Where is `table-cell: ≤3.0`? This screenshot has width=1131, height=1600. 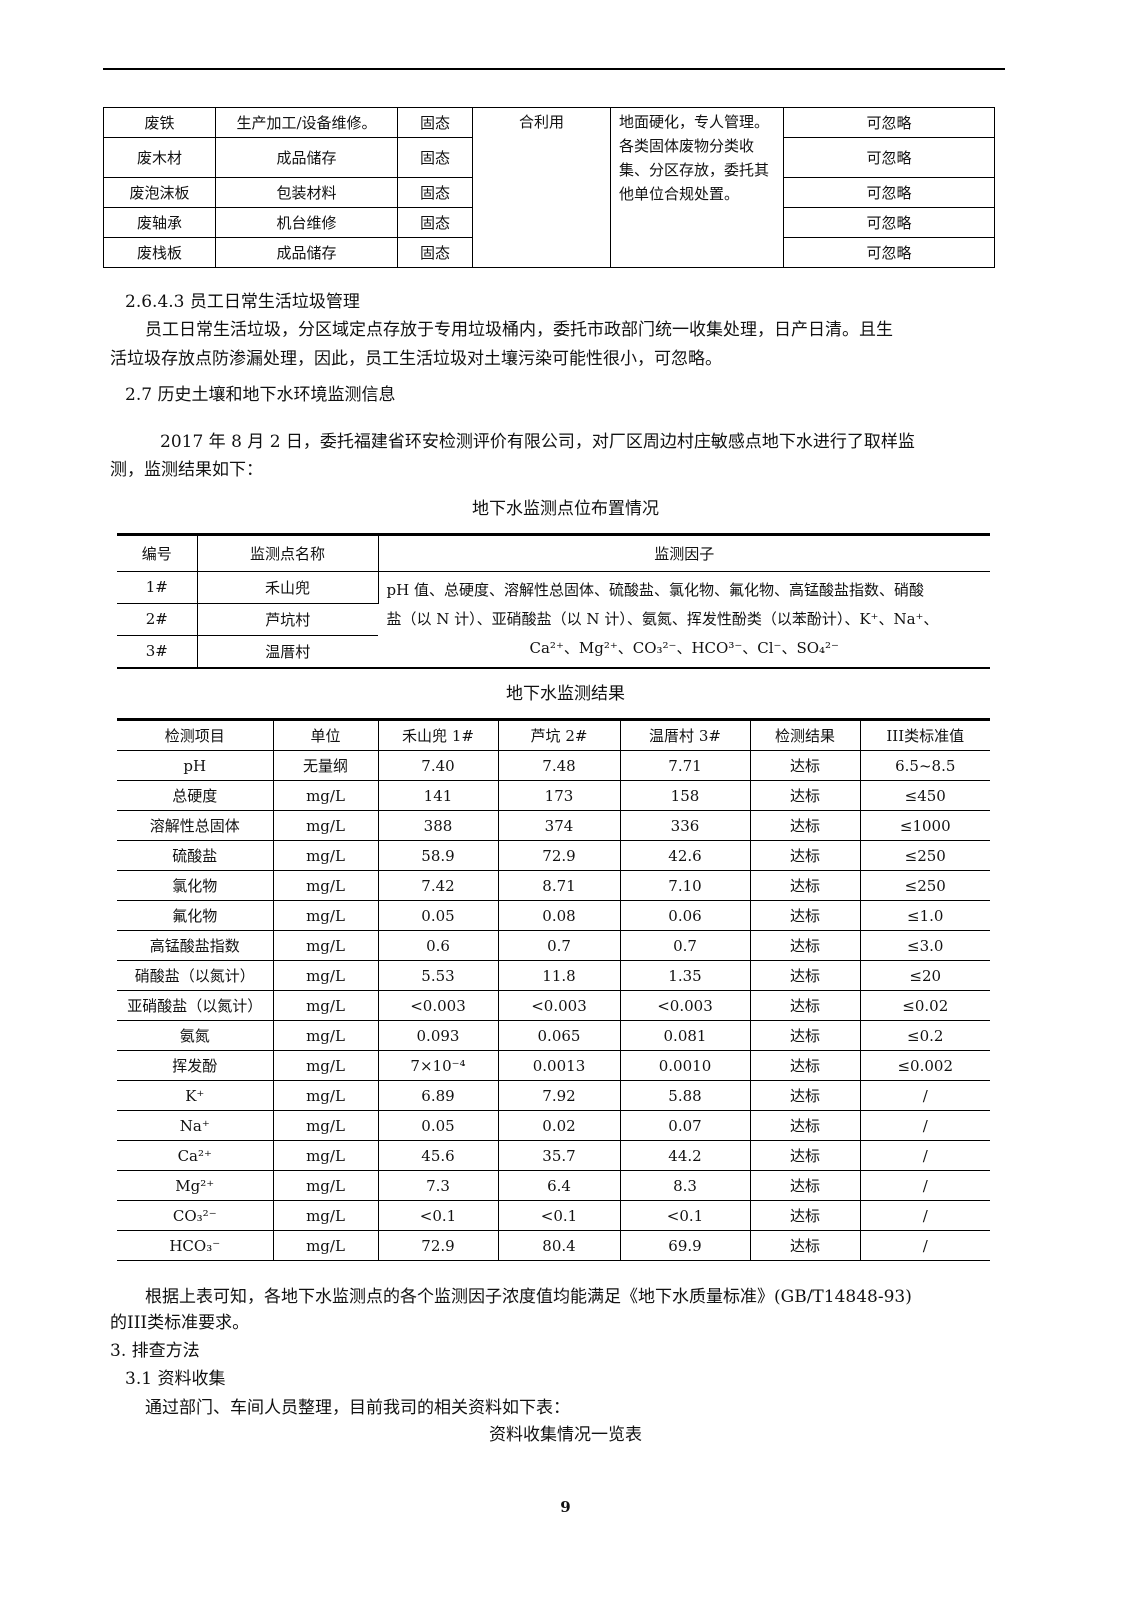 table-cell: ≤3.0 is located at coordinates (924, 945).